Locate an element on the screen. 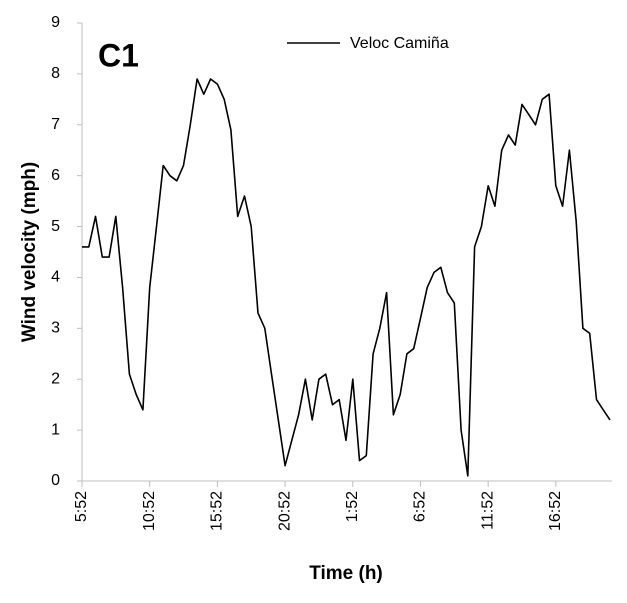 This screenshot has width=627, height=603. y-axis-title: Wind velocity (mph) is located at coordinates (29, 252).